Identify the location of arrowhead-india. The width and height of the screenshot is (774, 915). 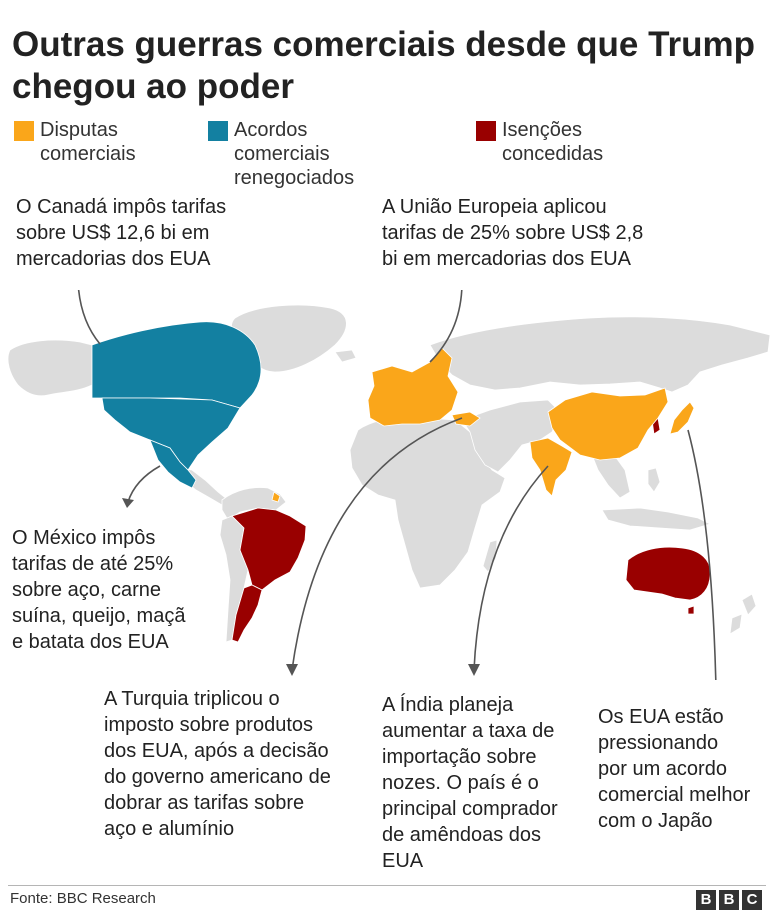
(474, 670).